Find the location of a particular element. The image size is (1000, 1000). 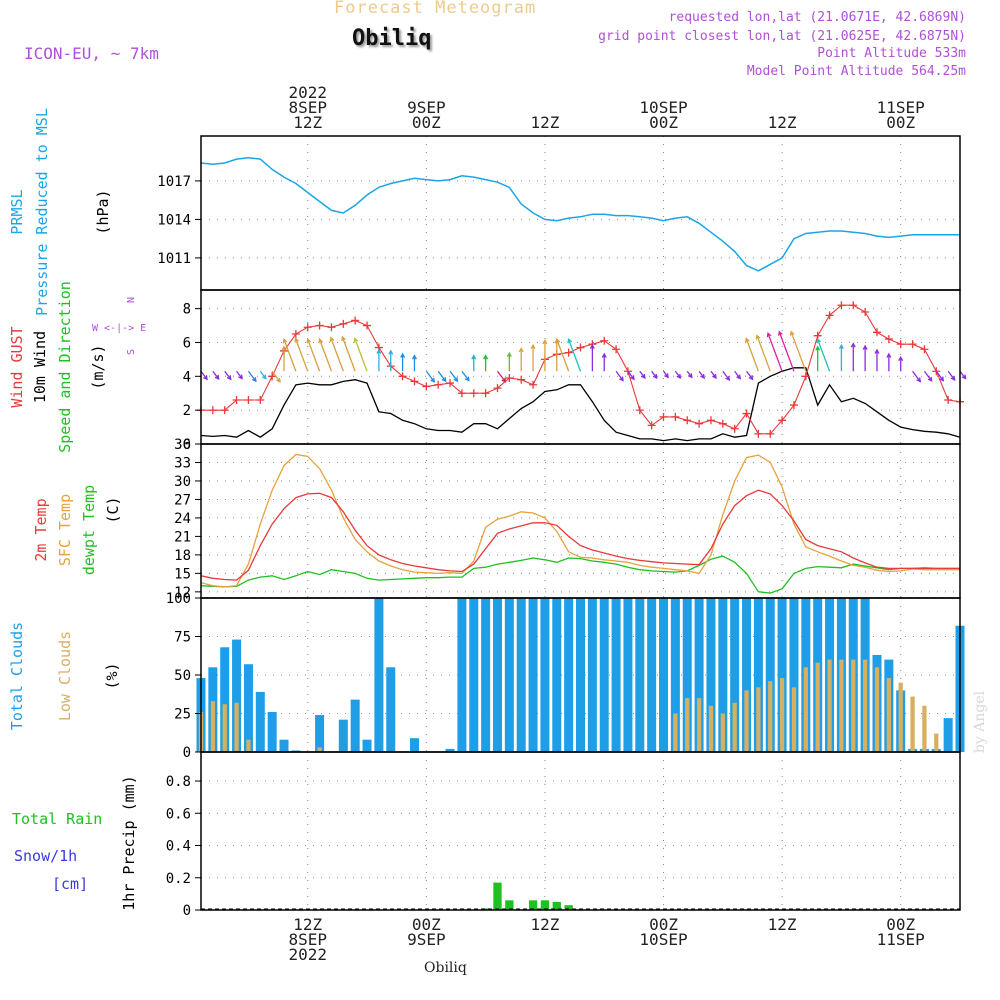

wind-frame is located at coordinates (580, 367).